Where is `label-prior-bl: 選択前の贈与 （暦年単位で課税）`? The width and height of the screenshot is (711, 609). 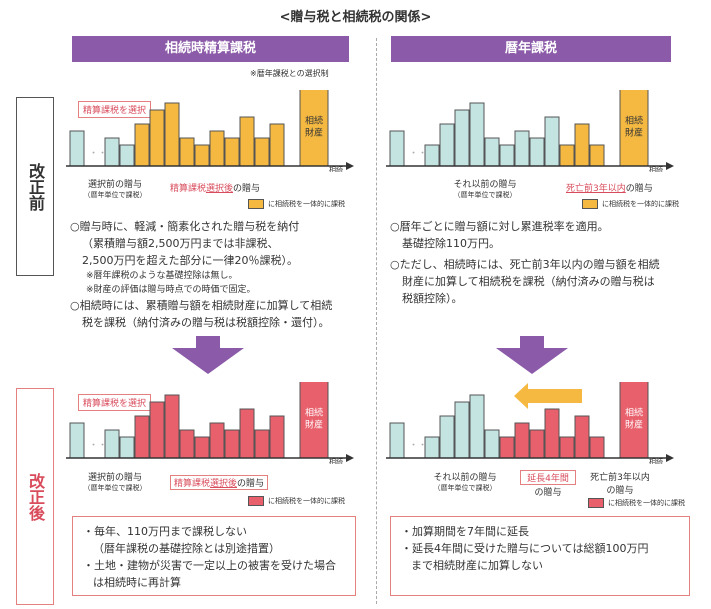
label-prior-bl: 選択前の贈与 （暦年単位で課税） is located at coordinates (115, 188).